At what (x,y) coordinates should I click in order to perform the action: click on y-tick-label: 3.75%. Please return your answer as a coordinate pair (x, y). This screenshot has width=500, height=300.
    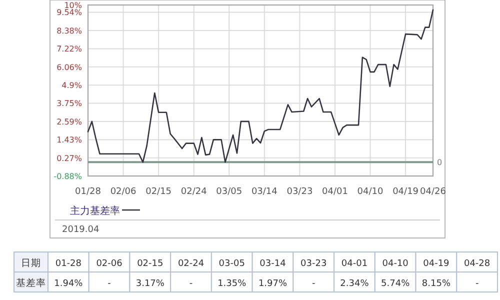
    Looking at the image, I should click on (69, 103).